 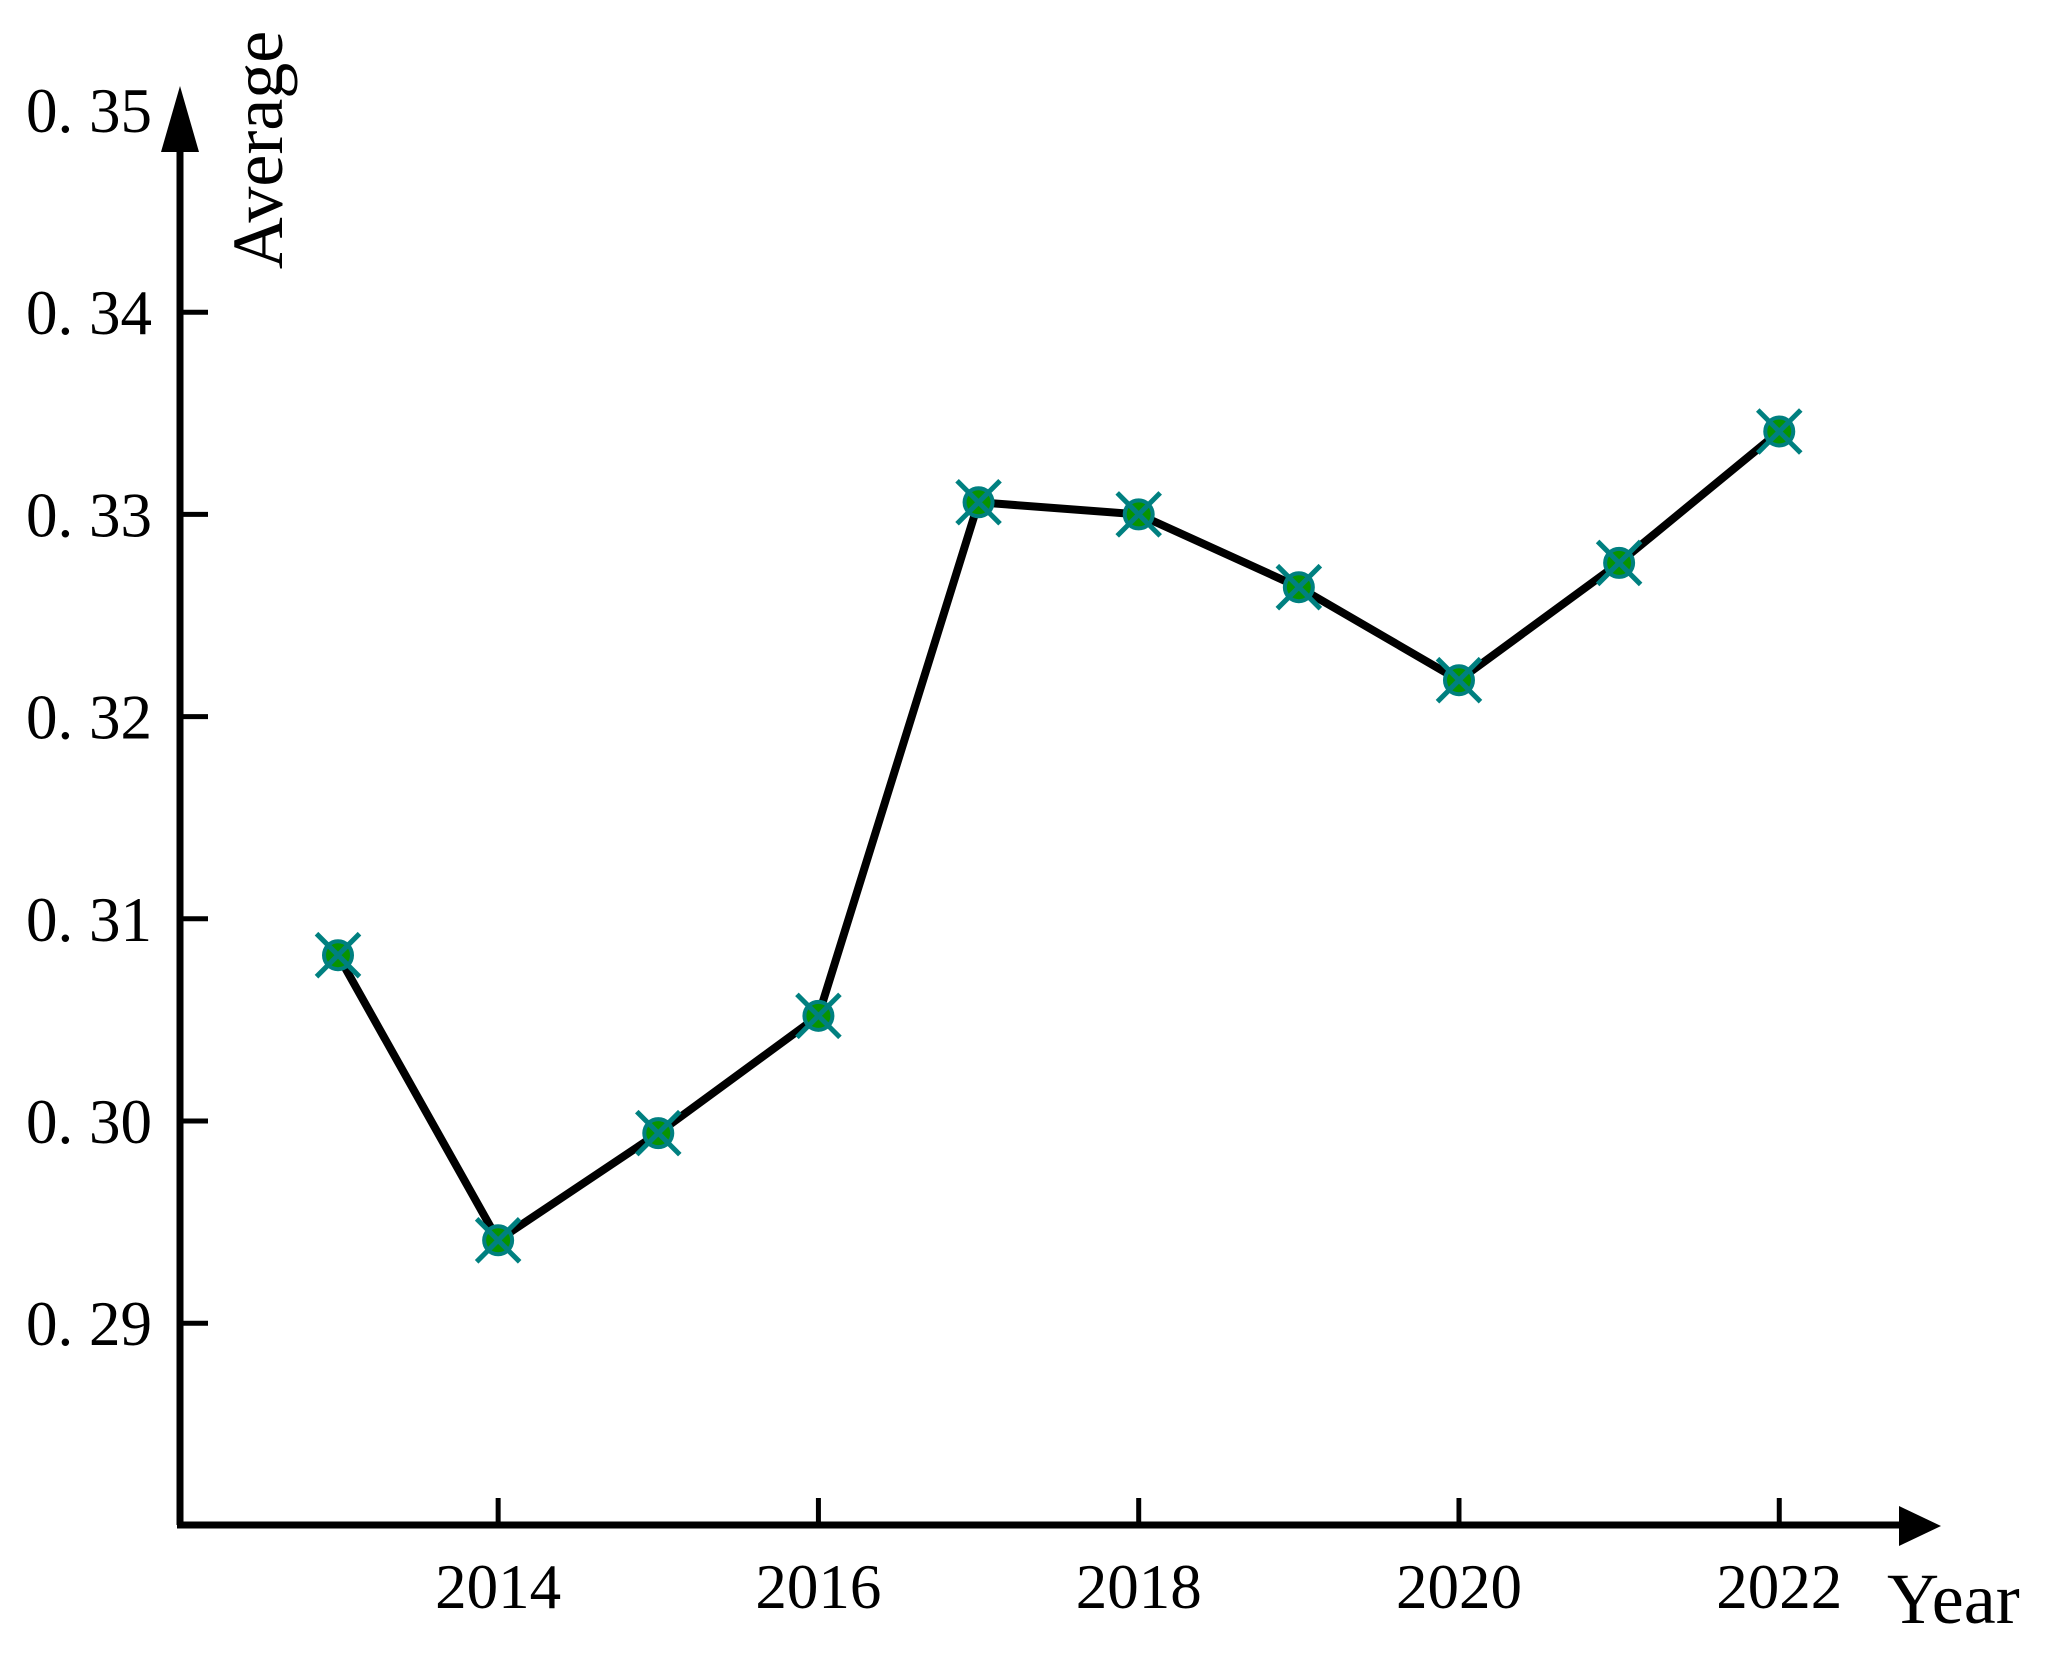 I want to click on x-tick-label: 2018, so click(x=1139, y=1587).